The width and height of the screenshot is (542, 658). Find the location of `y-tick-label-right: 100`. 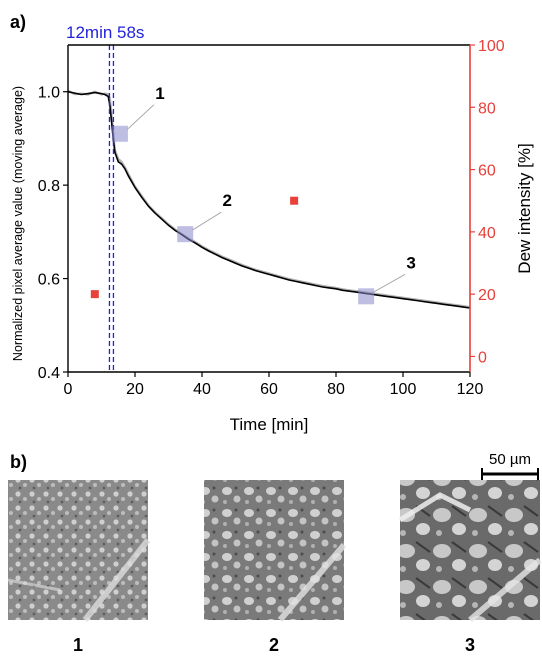

y-tick-label-right: 100 is located at coordinates (491, 46).